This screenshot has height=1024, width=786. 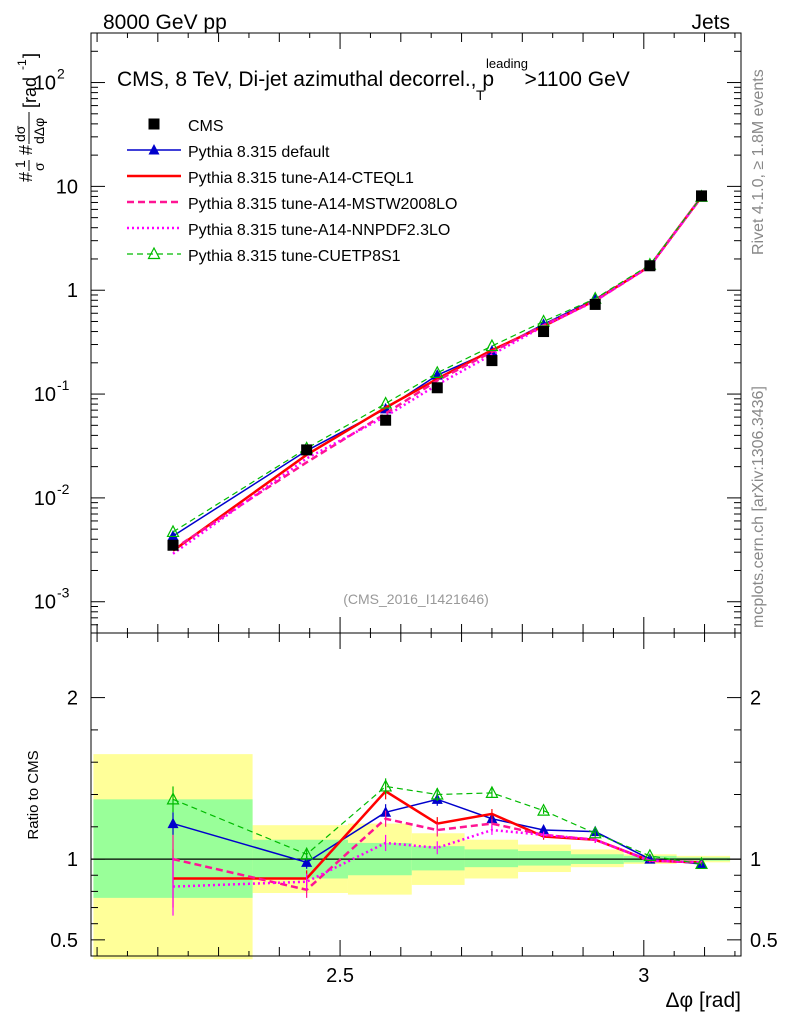 I want to click on svg-text: σ, so click(x=39, y=166).